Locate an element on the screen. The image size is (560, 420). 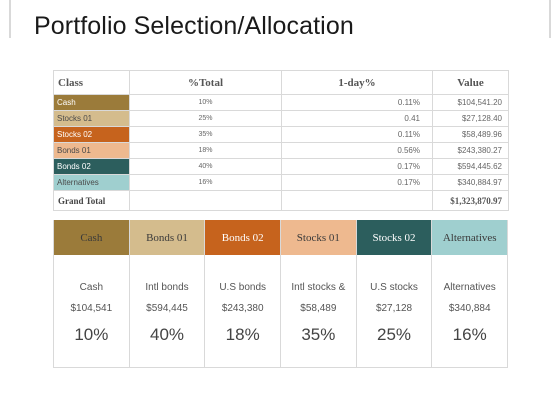
summary-column: Bonds 01 Intl bonds $594,445 40% is located at coordinates (167, 294).